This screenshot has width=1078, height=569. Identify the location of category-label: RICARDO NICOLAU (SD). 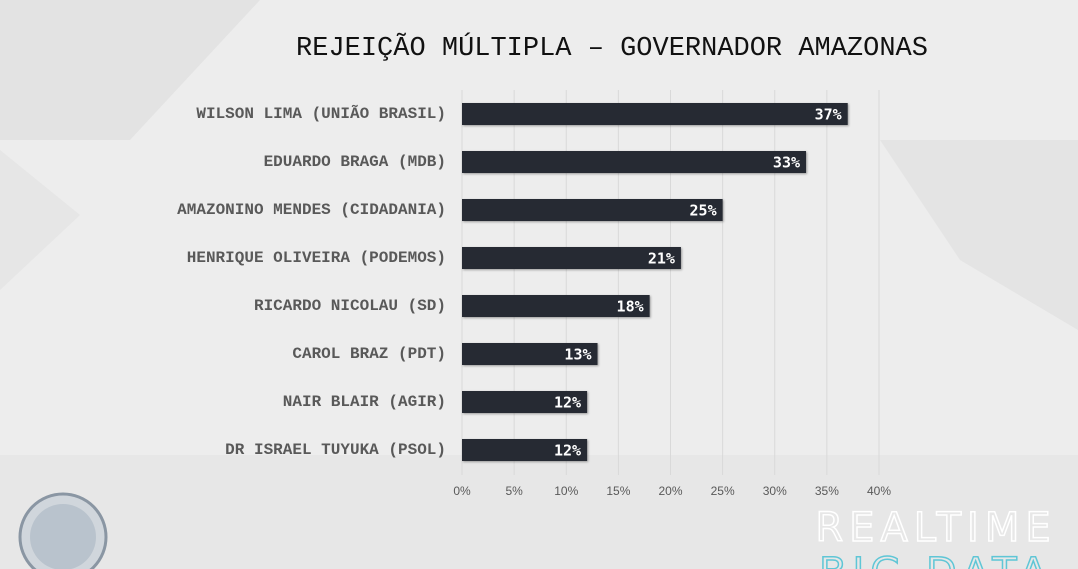
(350, 306).